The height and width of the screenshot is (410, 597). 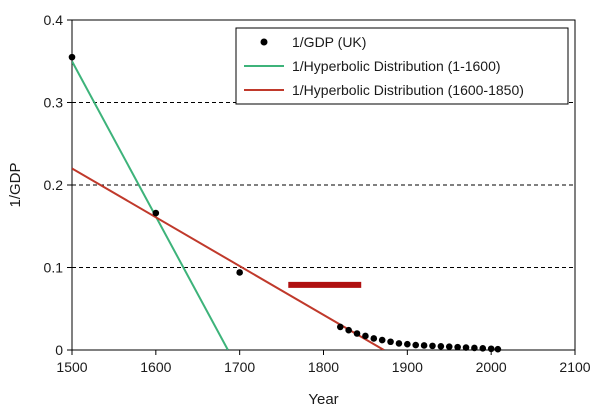 What do you see at coordinates (264, 42) in the screenshot?
I see `legend-marker-uk-gdp` at bounding box center [264, 42].